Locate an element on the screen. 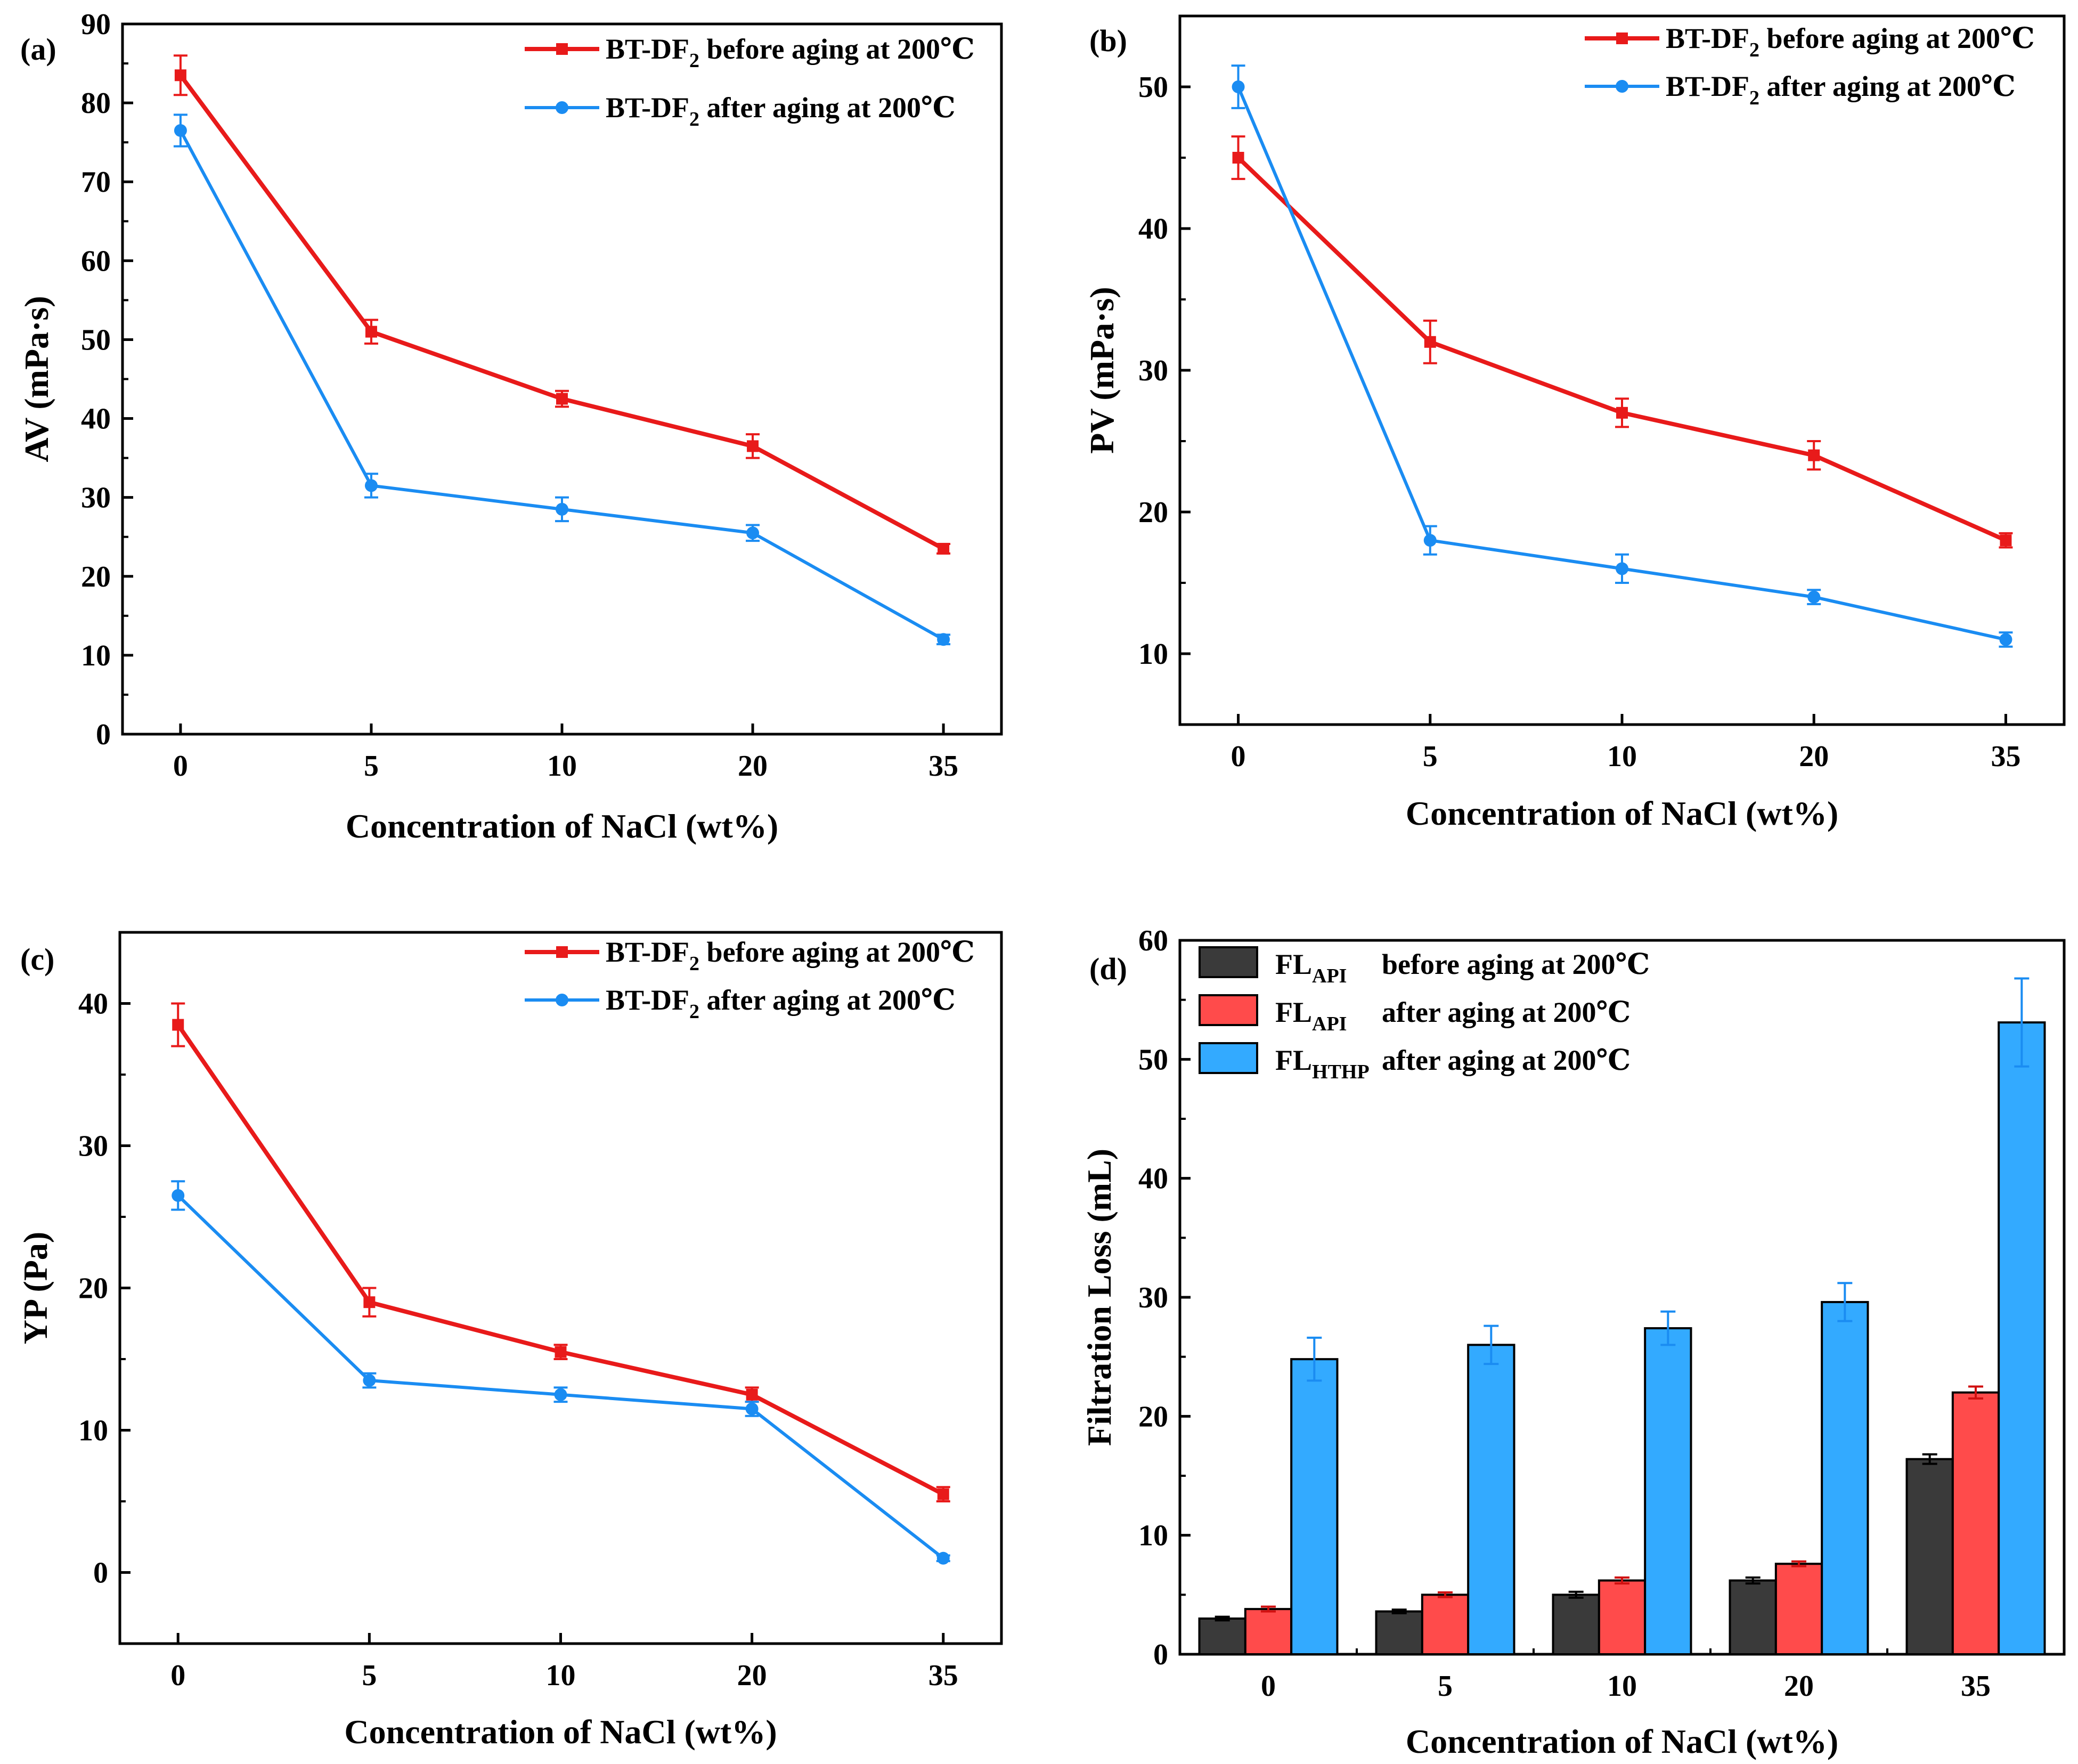 The height and width of the screenshot is (1764, 2078). y-axis-title: Filtration Loss (mL) is located at coordinates (1099, 1297).